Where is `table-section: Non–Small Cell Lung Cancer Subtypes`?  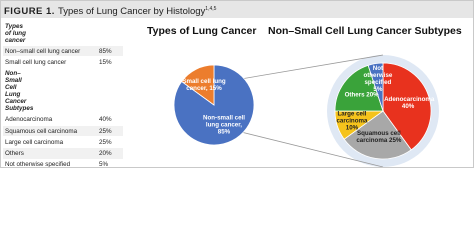 table-section: Non–Small Cell Lung Cancer Subtypes is located at coordinates (63, 91).